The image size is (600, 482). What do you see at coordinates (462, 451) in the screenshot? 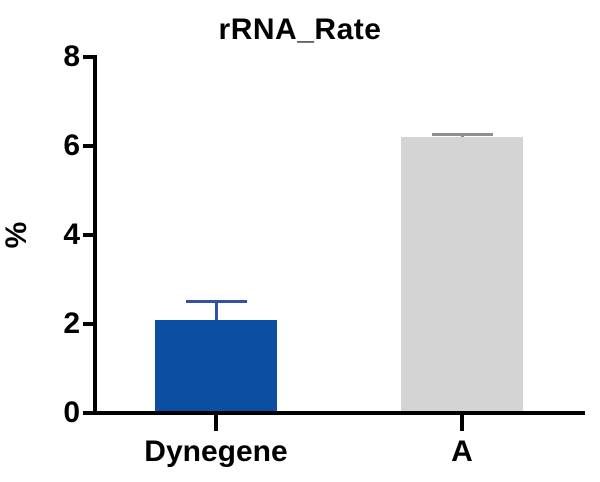
I see `x-tick-label: A` at bounding box center [462, 451].